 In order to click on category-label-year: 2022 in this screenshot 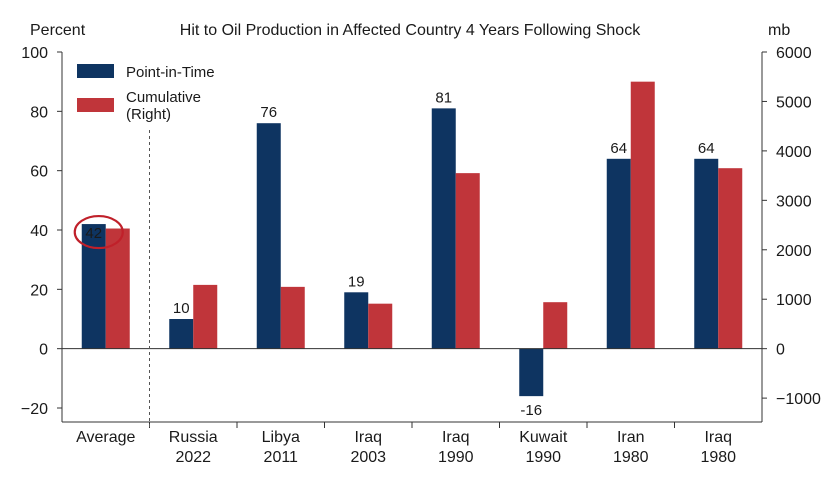, I will do `click(193, 457)`.